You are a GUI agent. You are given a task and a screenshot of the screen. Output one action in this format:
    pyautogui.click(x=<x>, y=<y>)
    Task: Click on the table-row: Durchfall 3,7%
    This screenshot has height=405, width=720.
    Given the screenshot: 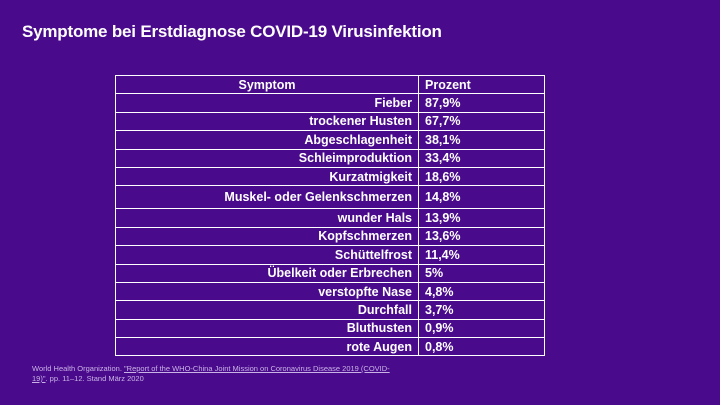 What is the action you would take?
    pyautogui.click(x=330, y=310)
    